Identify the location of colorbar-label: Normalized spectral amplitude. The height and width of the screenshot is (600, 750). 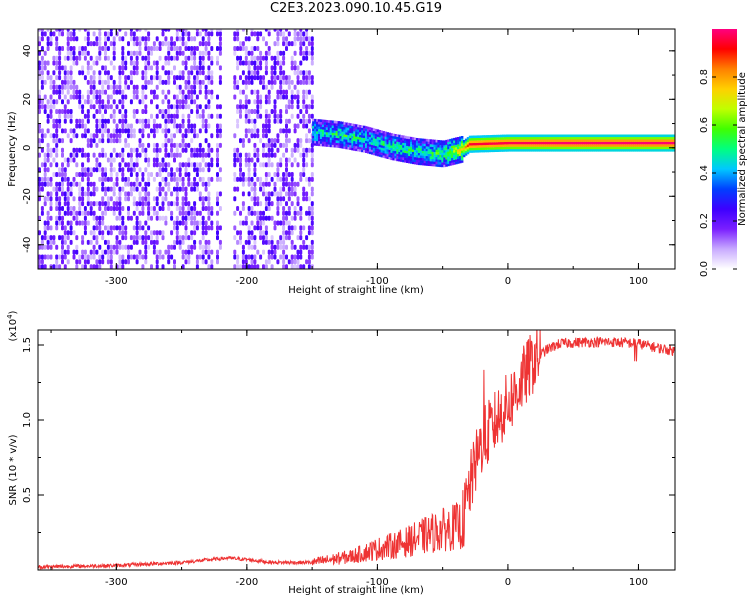
(742, 149).